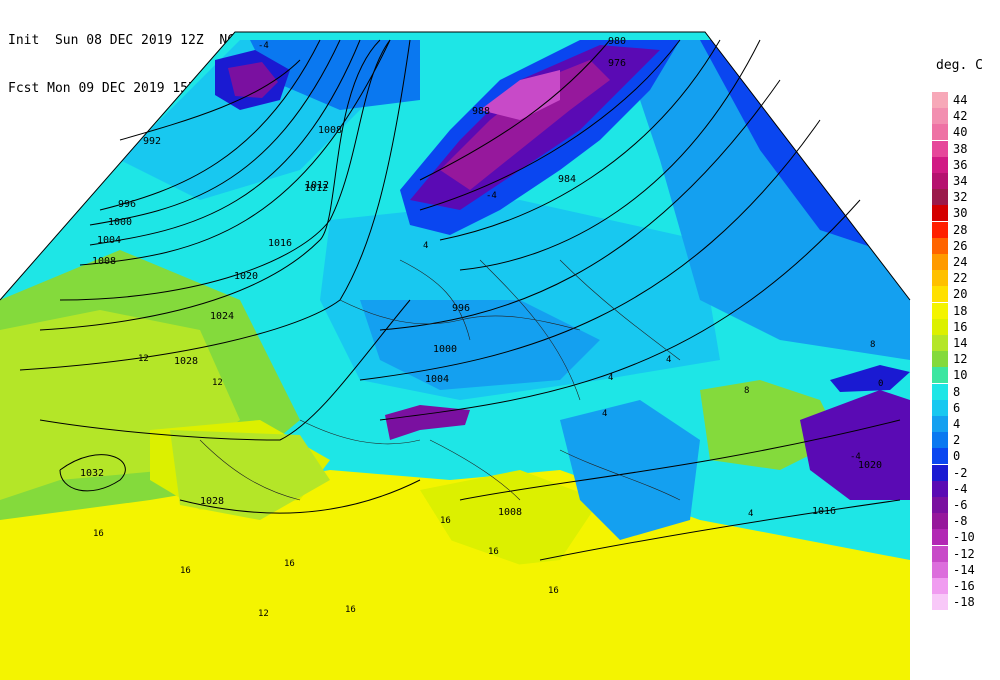 This screenshot has height=680, width=1000. I want to click on legend-label: 22, so click(960, 278).